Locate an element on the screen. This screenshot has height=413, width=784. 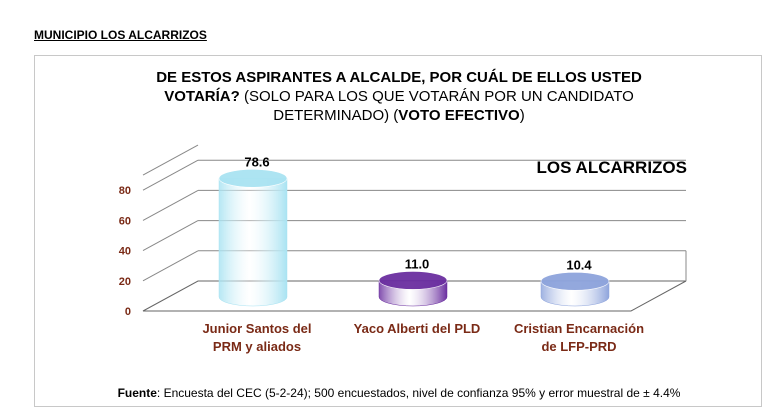
y-tick-label: 20 is located at coordinates (125, 282).